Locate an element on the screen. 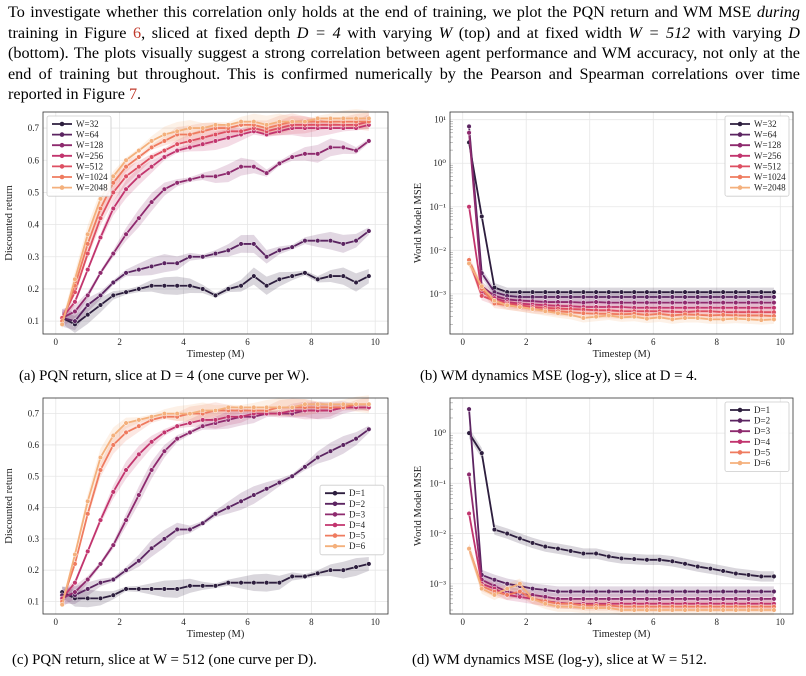 The image size is (806, 676). y-tick-label: 10⁰ is located at coordinates (439, 163).